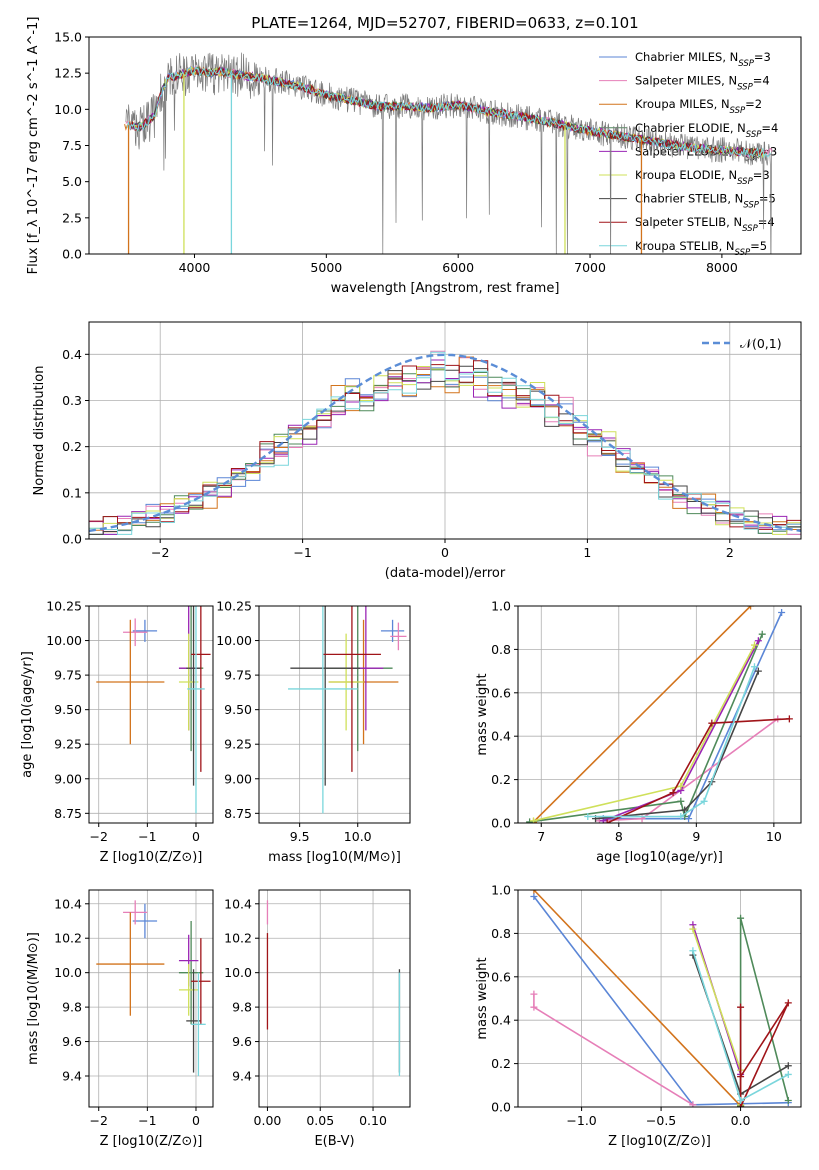  Describe the element at coordinates (151, 857) in the screenshot. I see `age_vs_Z-x-axis-label: Z [log10(Z/Z⊙)]` at that location.